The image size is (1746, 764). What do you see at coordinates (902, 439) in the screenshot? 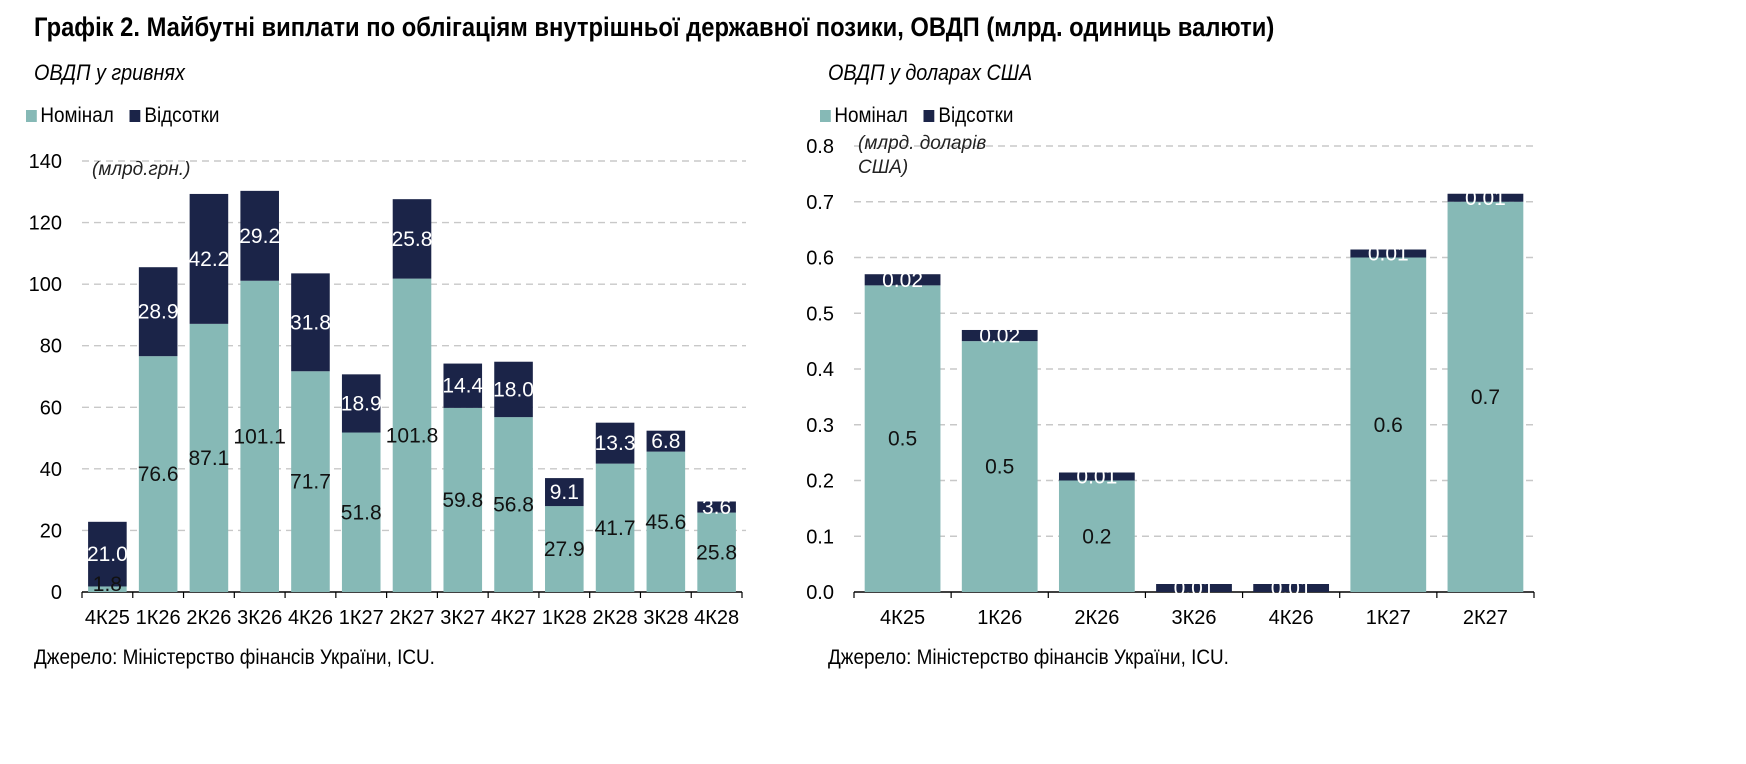
I see `data-label-nominal: 0.5` at bounding box center [902, 439].